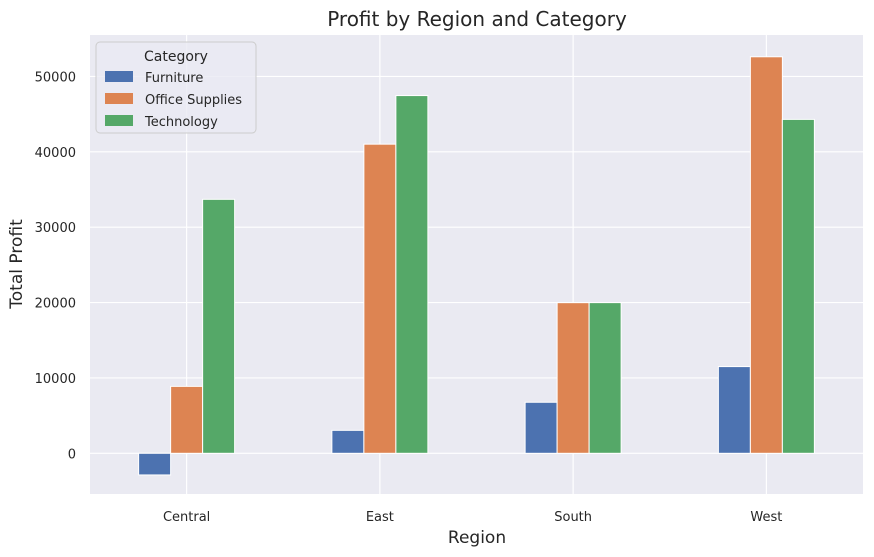  What do you see at coordinates (380, 517) in the screenshot?
I see `x-tick-label: East` at bounding box center [380, 517].